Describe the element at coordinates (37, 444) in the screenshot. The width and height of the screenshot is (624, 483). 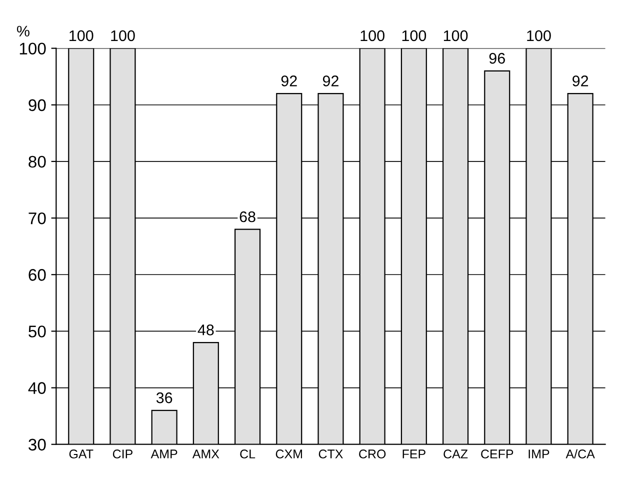
I see `y-tick-label: 30` at that location.